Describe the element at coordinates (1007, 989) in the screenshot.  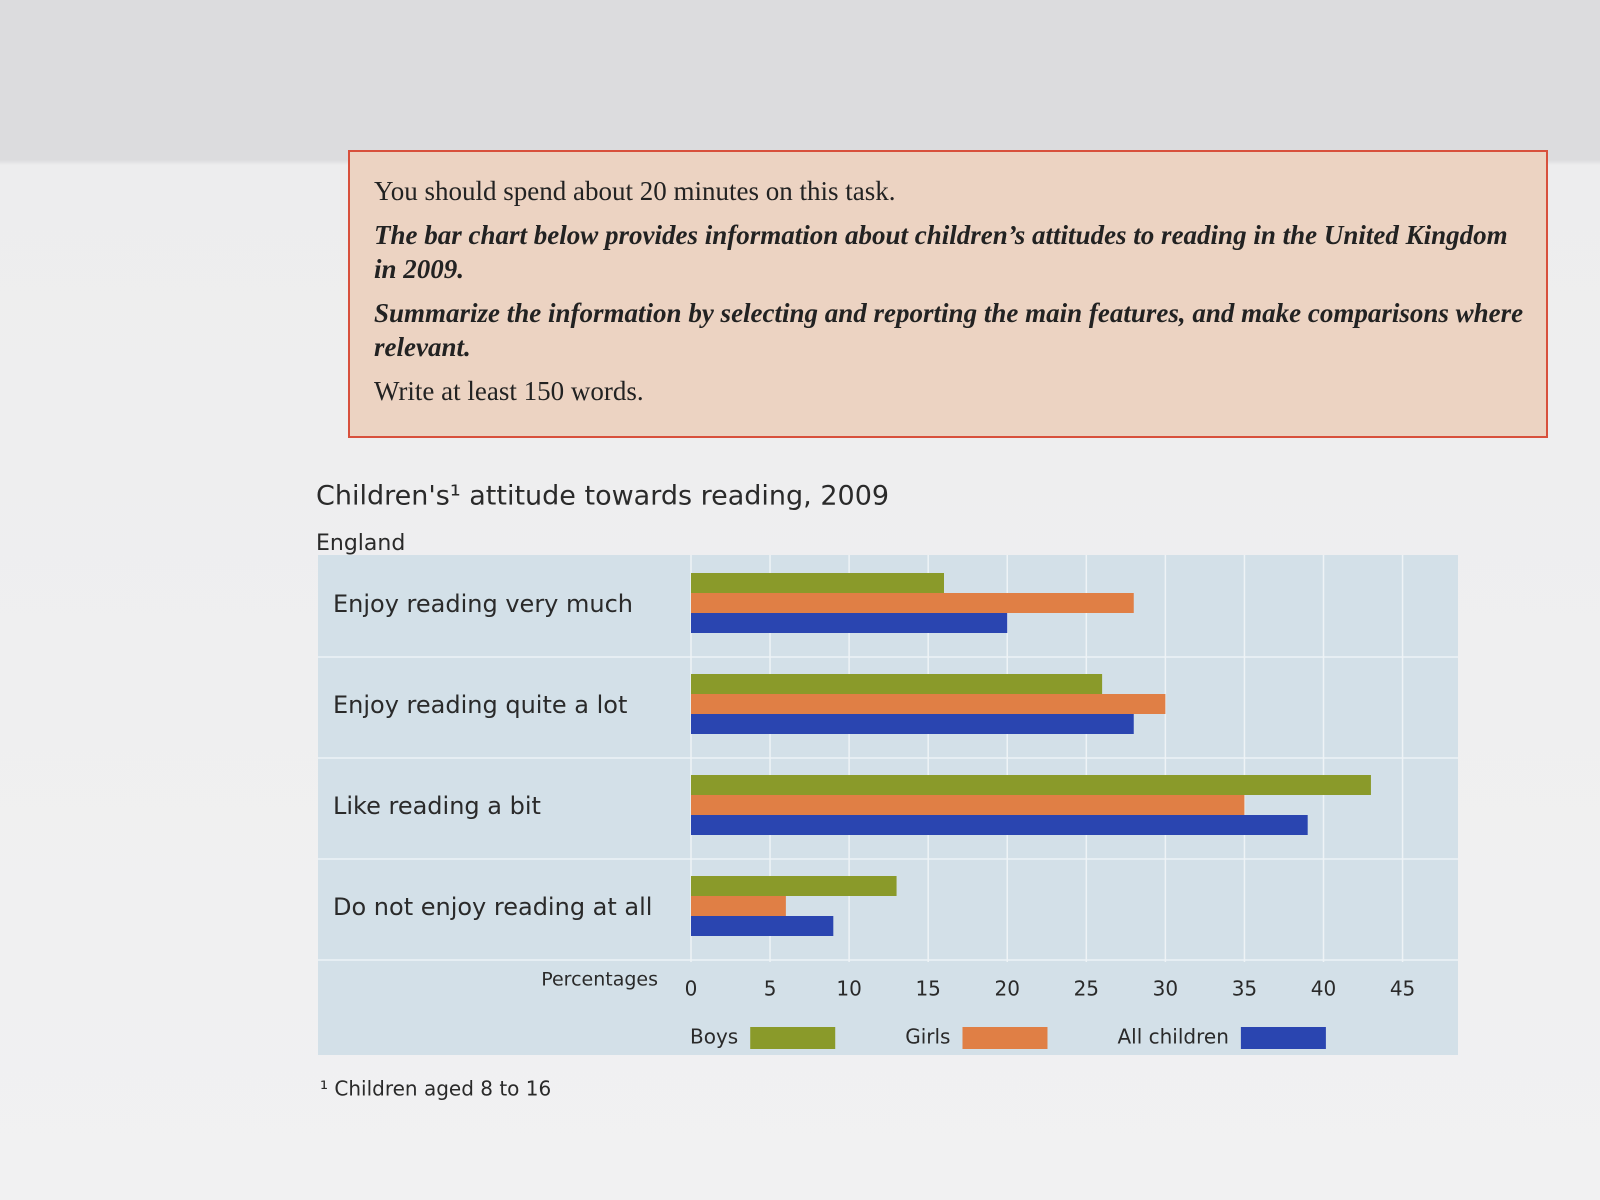
I see `x-tick-label: 20` at that location.